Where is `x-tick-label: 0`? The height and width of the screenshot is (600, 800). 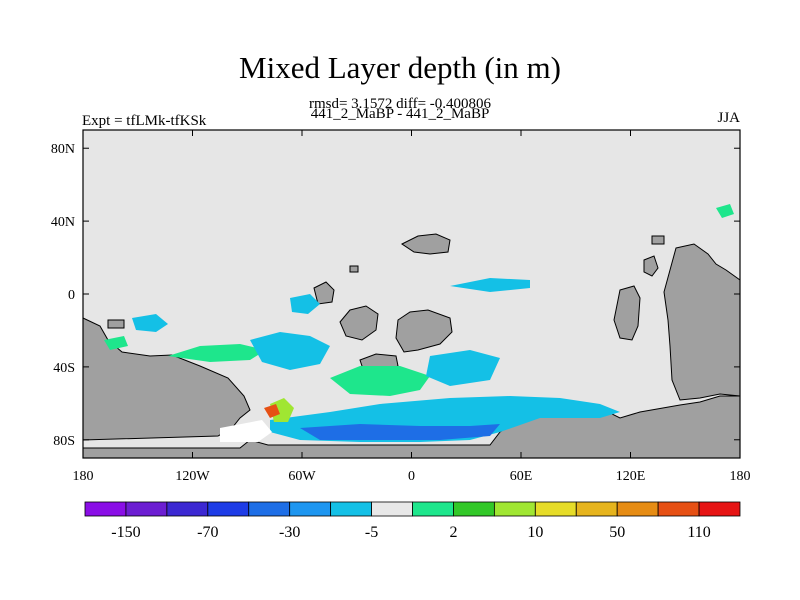 x-tick-label: 0 is located at coordinates (411, 476).